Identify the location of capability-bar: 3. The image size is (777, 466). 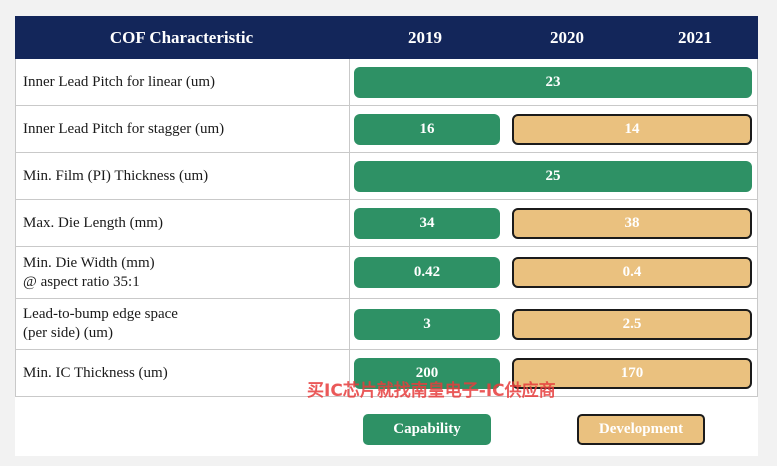
(427, 324).